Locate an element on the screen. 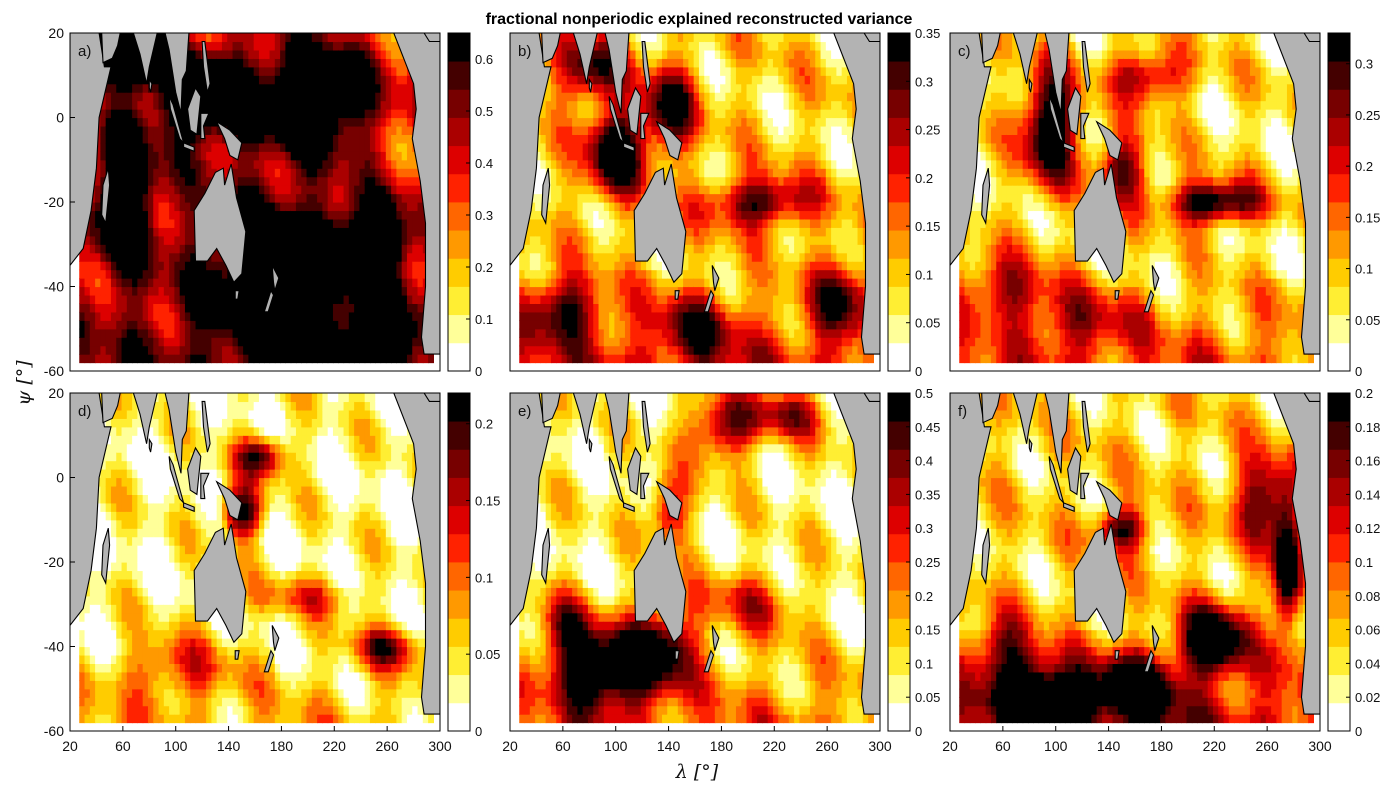 Image resolution: width=1400 pixels, height=804 pixels. nz-north-land is located at coordinates (275, 278).